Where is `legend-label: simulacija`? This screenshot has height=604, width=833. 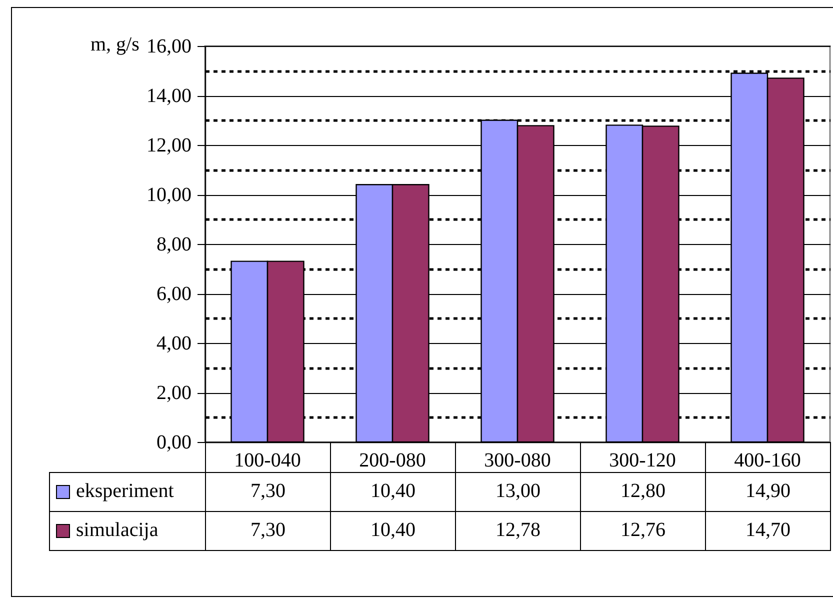 legend-label: simulacija is located at coordinates (128, 530).